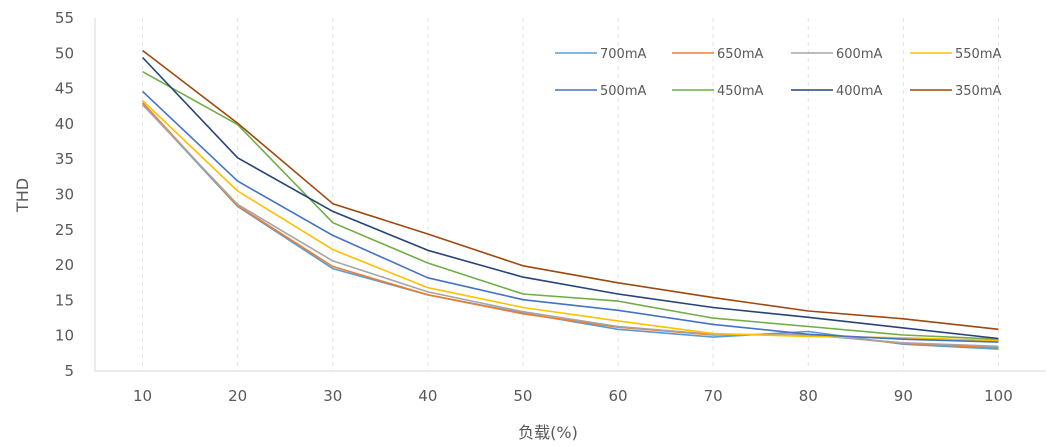 The width and height of the screenshot is (1059, 447). What do you see at coordinates (623, 91) in the screenshot?
I see `legend-label: 500mA` at bounding box center [623, 91].